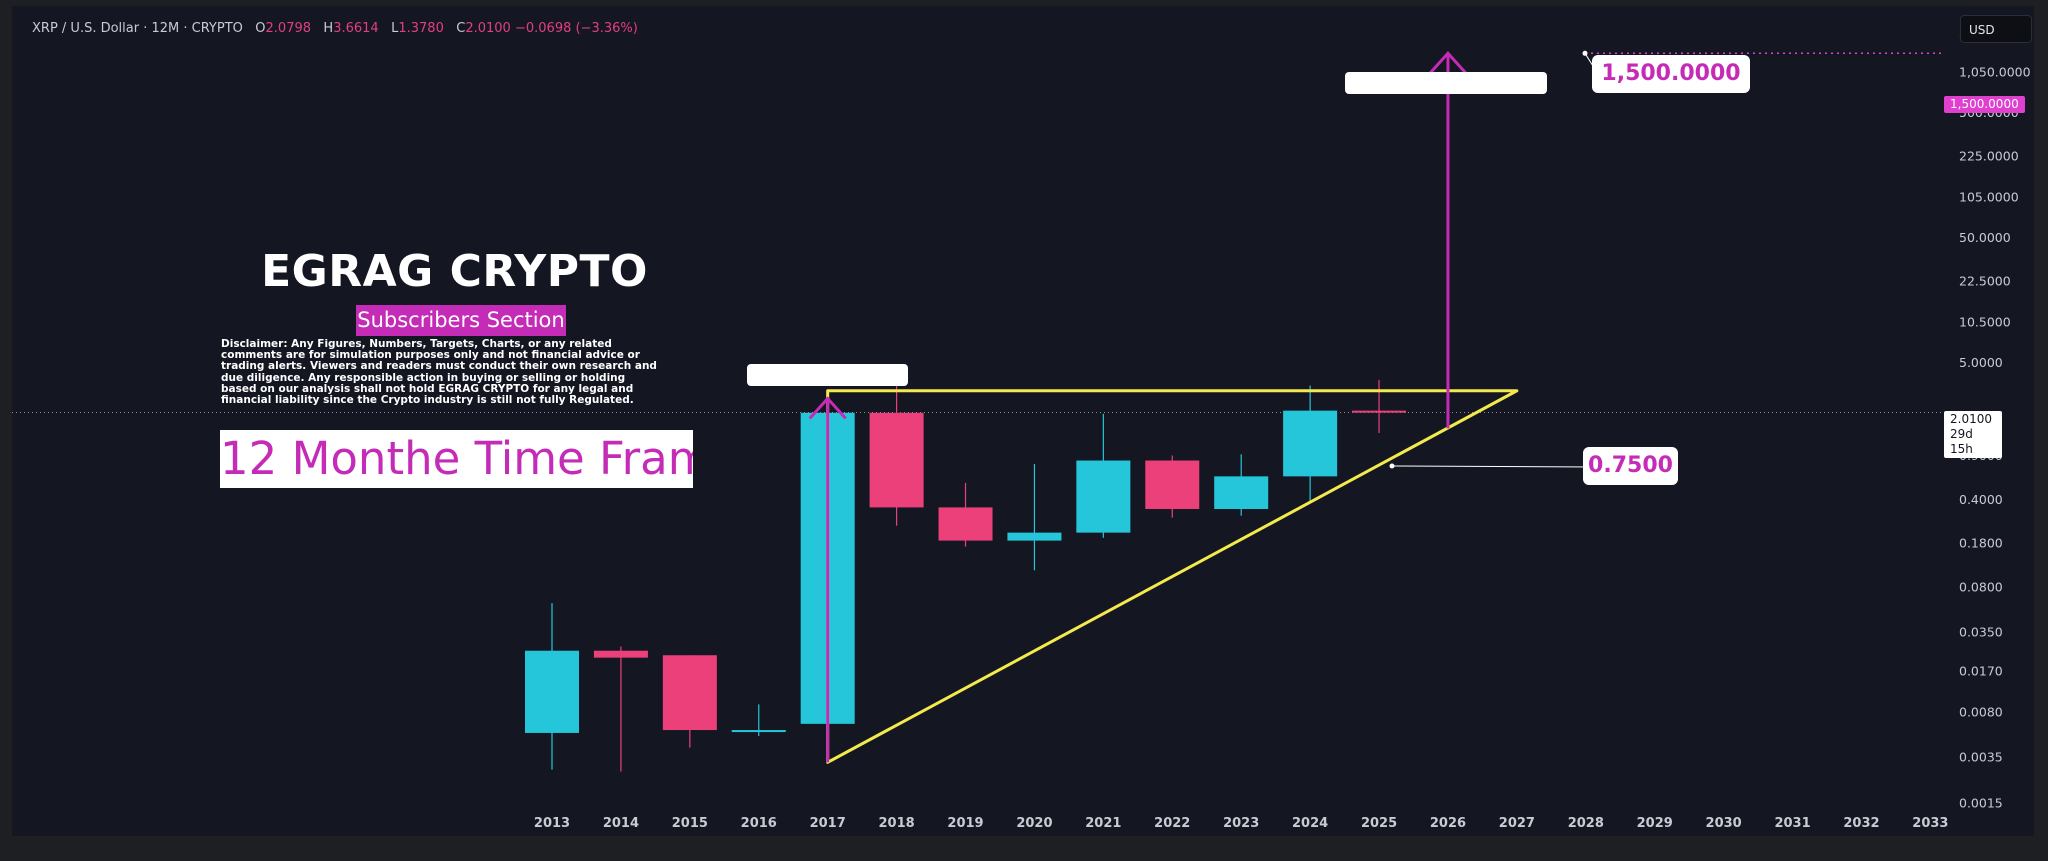  Describe the element at coordinates (621, 823) in the screenshot. I see `x-tick-label-2014: 2014` at that location.